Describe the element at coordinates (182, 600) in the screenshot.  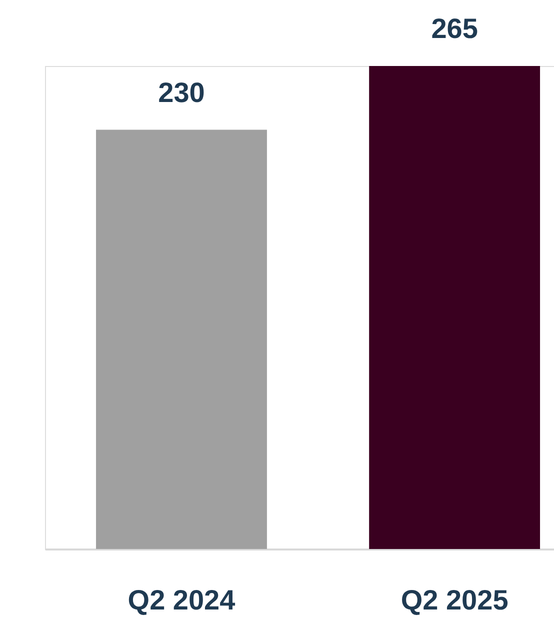
I see `x-tick-label: Q2 2024` at that location.